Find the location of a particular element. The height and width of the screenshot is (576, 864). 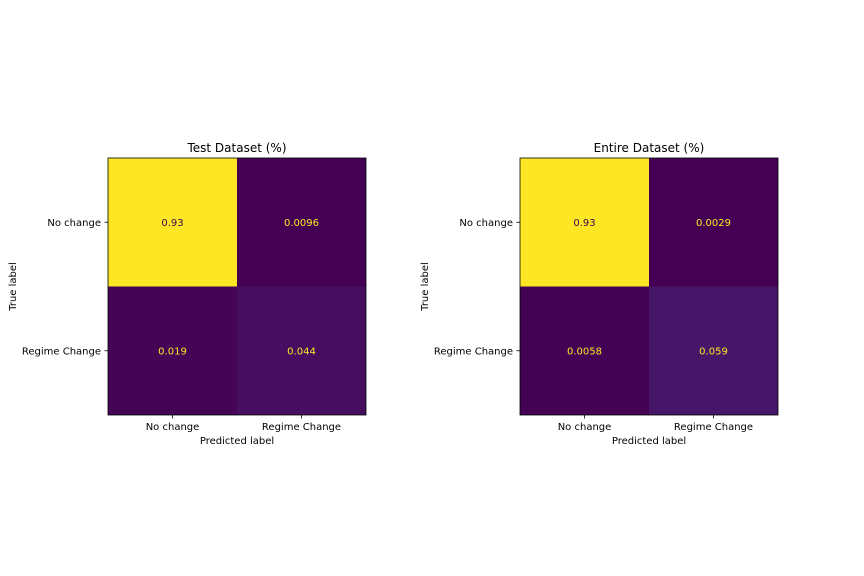

cell-value-label: 0.0029 is located at coordinates (713, 223).